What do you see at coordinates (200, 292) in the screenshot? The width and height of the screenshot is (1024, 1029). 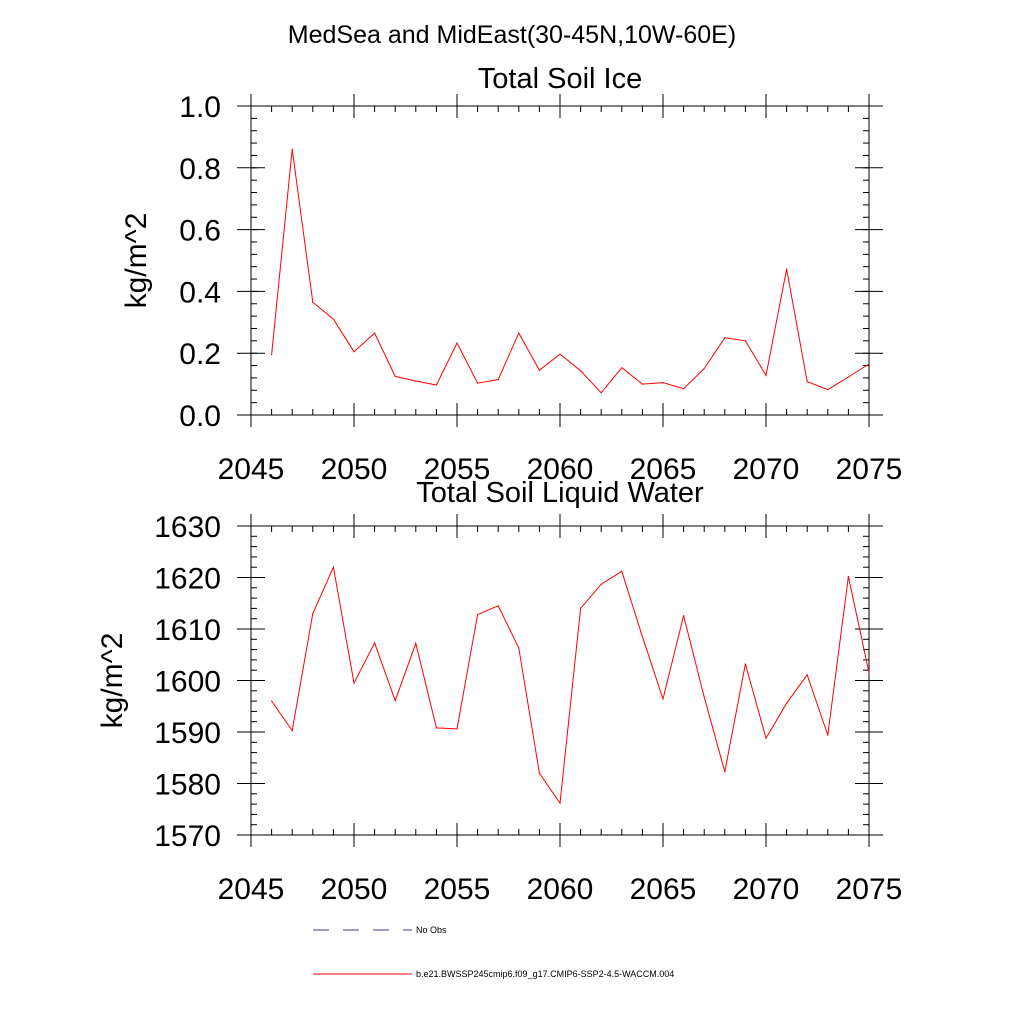 I see `y-tick-label: 0.4` at bounding box center [200, 292].